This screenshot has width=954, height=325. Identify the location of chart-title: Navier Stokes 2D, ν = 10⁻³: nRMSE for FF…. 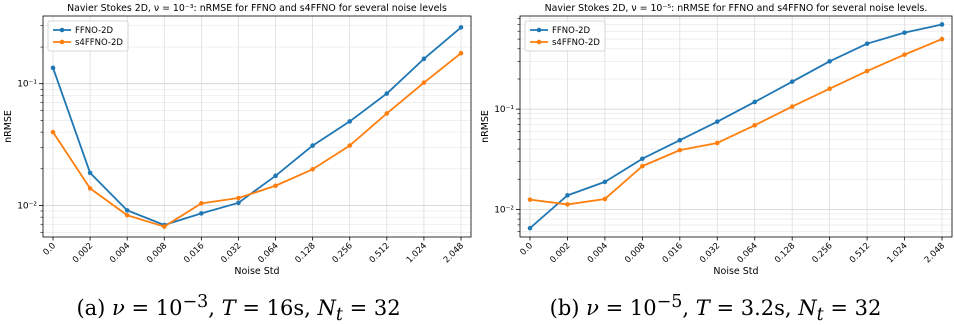
(257, 8).